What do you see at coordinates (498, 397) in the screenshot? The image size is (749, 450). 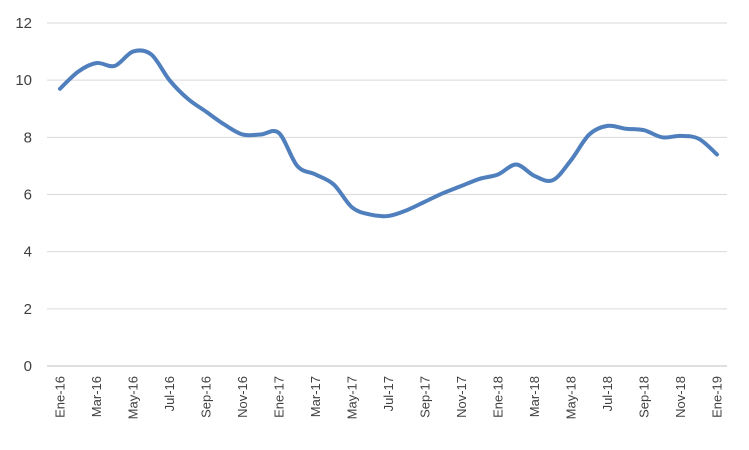 I see `x-tick-label: Ene-18` at bounding box center [498, 397].